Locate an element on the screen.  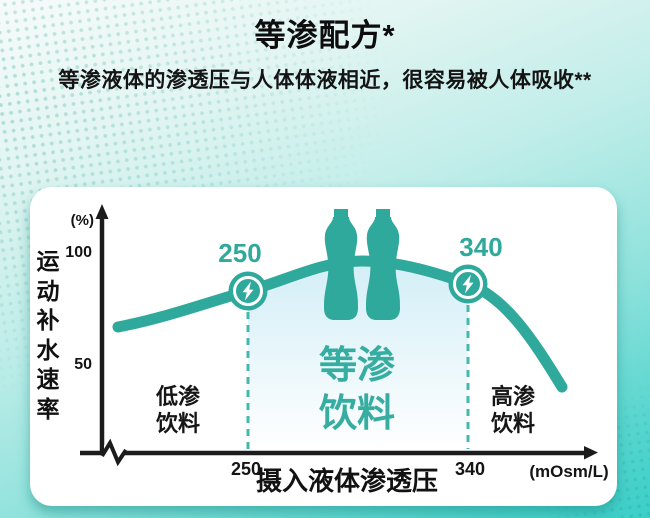
point-value-250: 250 is located at coordinates (239, 253).